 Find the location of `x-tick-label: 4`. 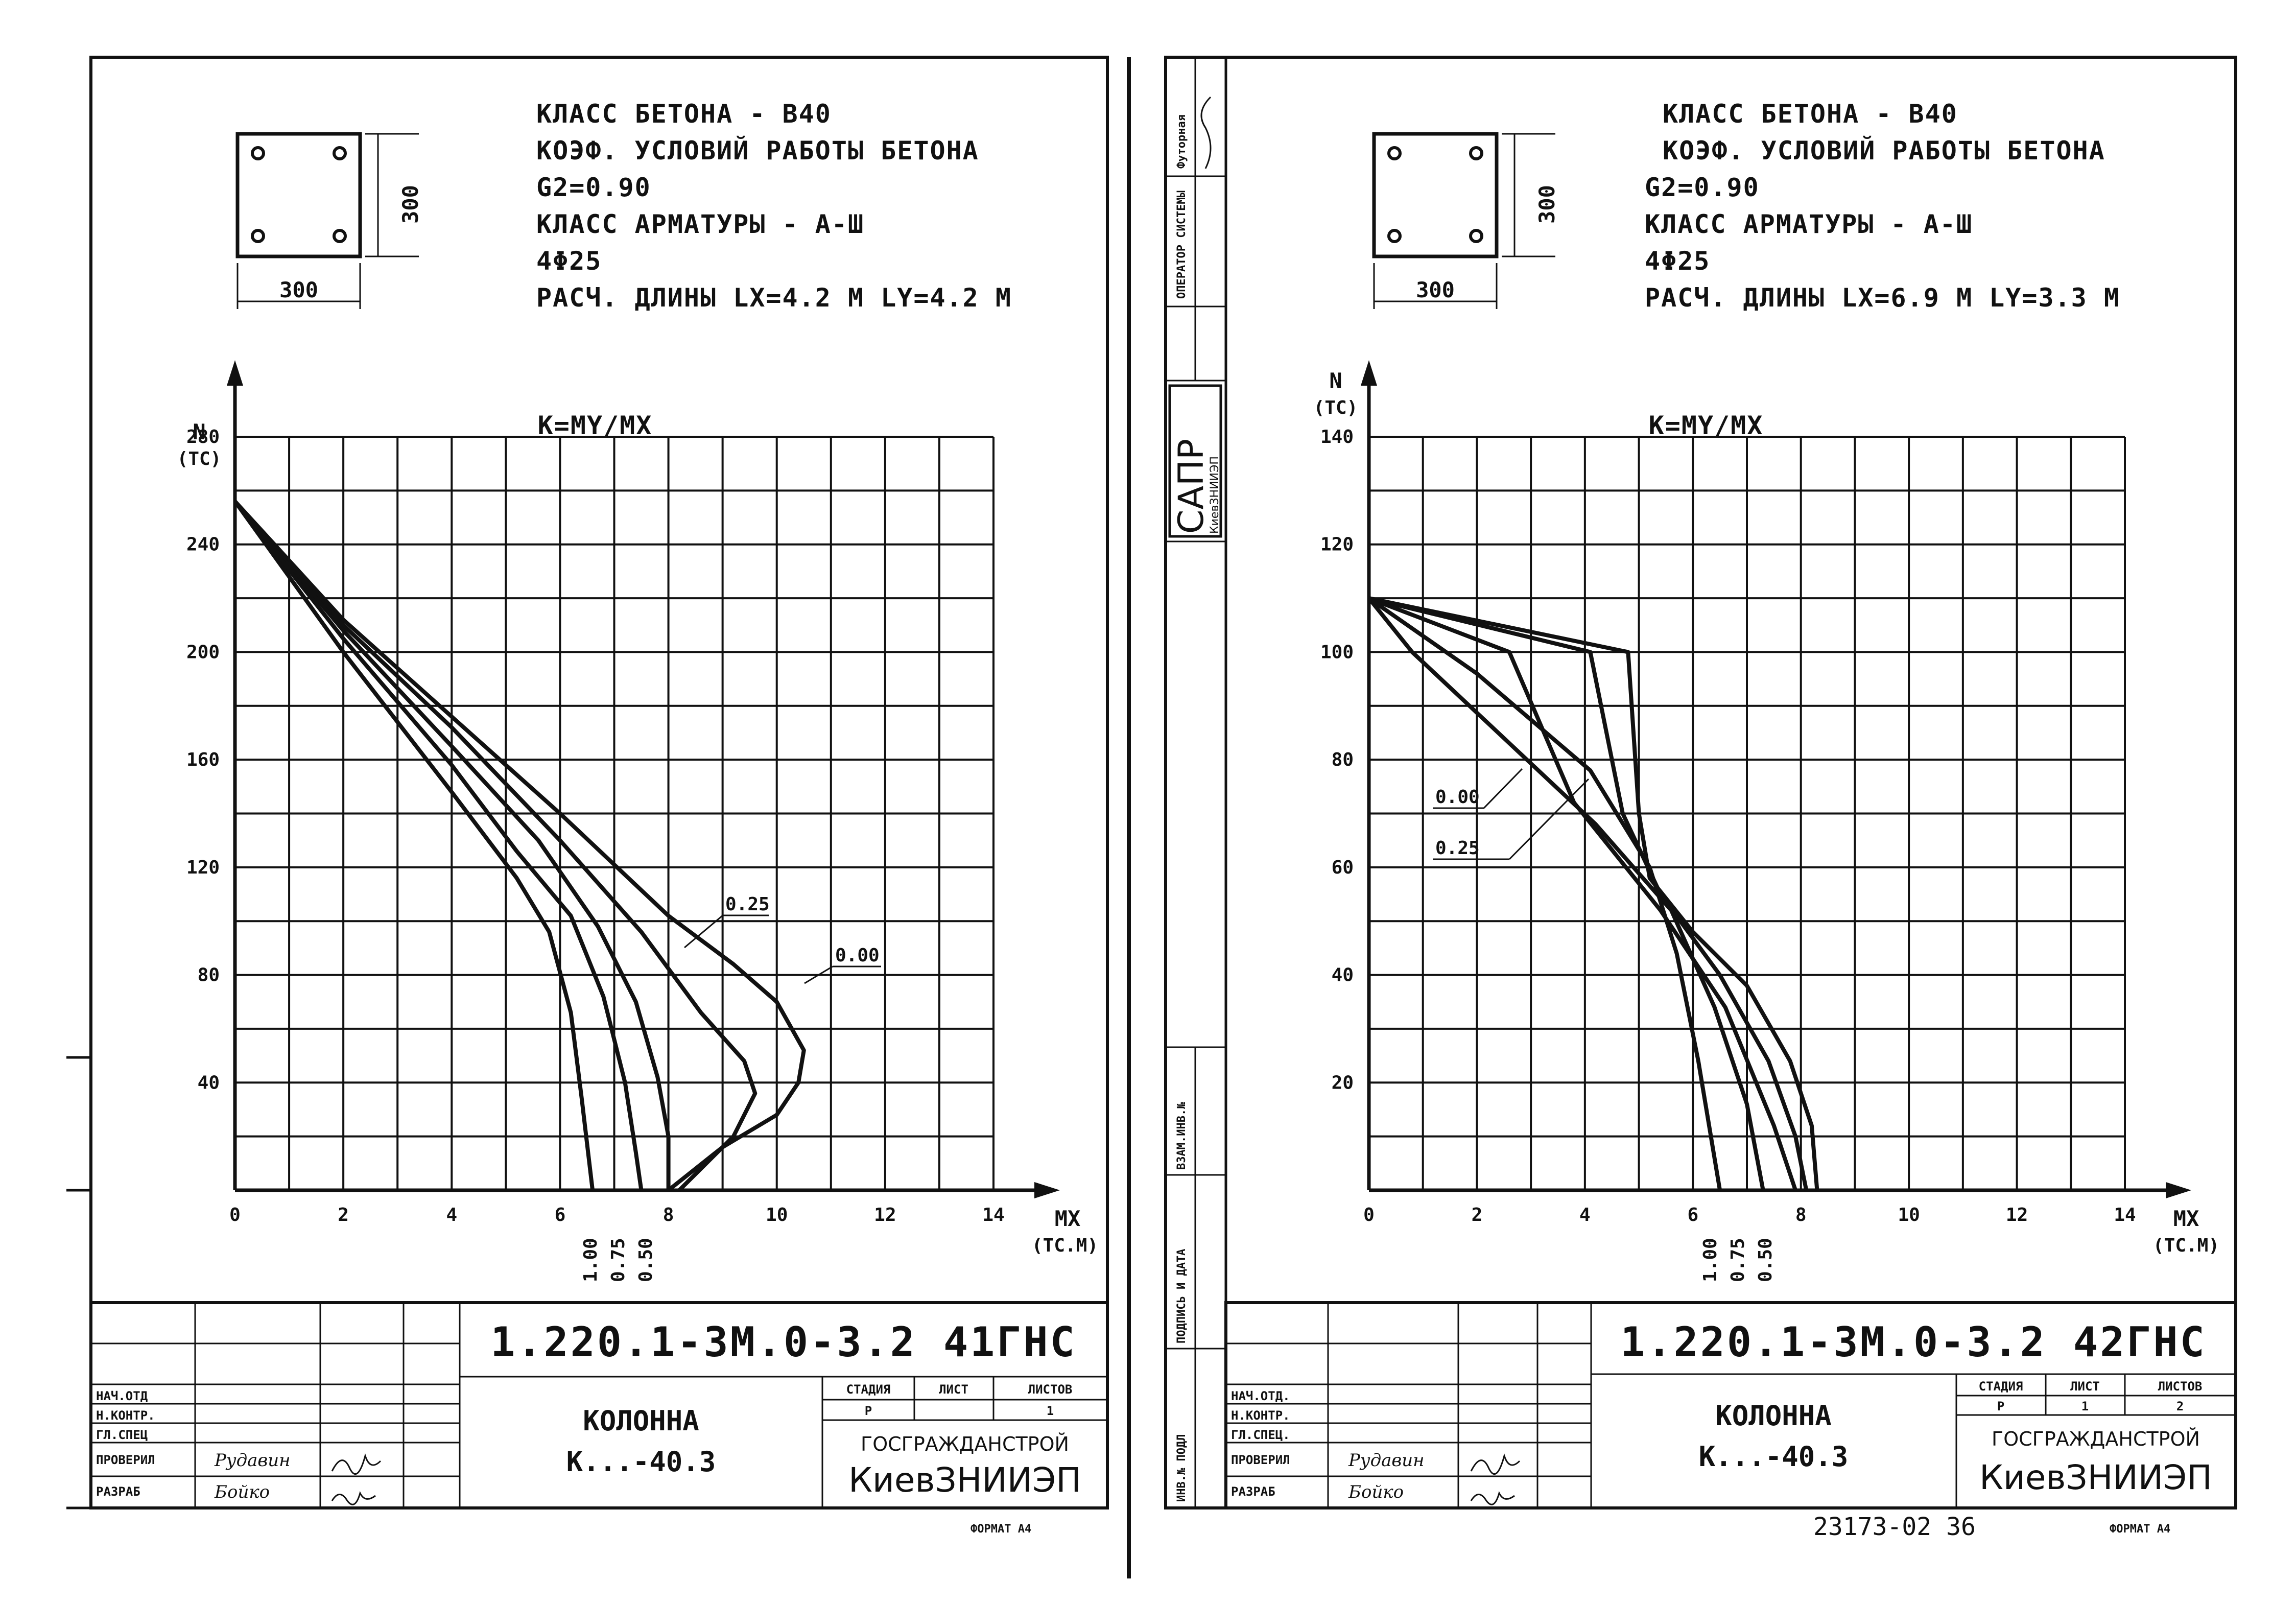

x-tick-label: 4 is located at coordinates (451, 1215).